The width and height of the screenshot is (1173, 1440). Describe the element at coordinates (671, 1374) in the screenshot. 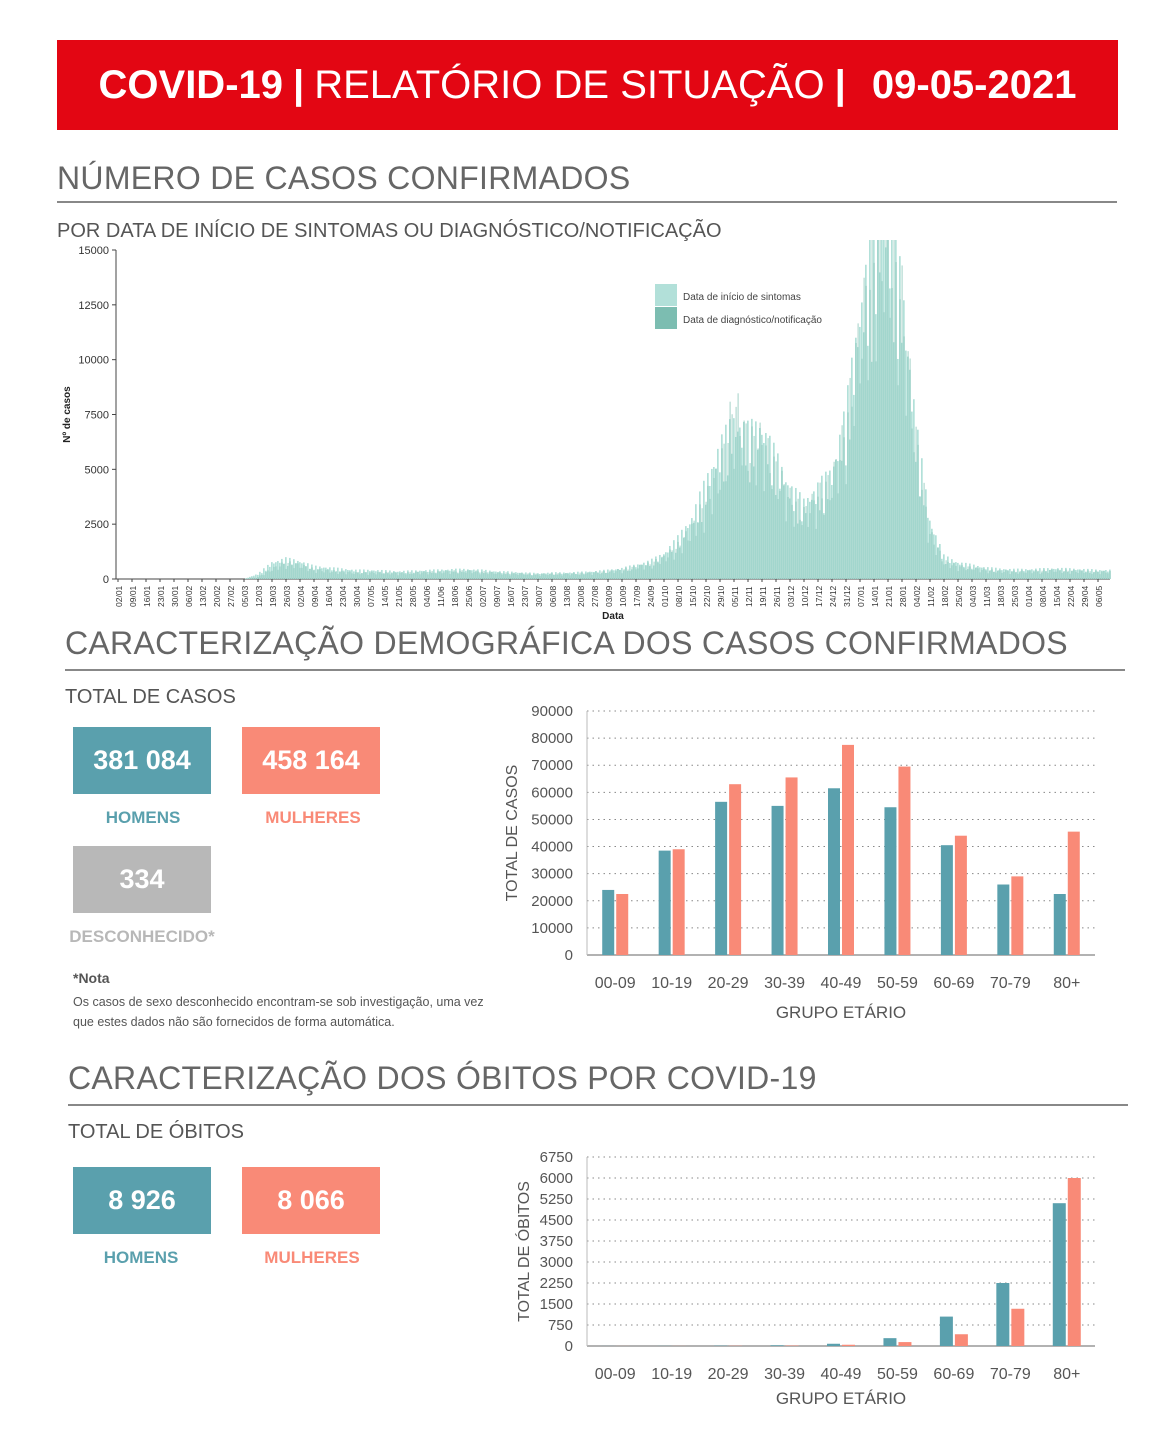

I see `category-label: 10-19` at that location.